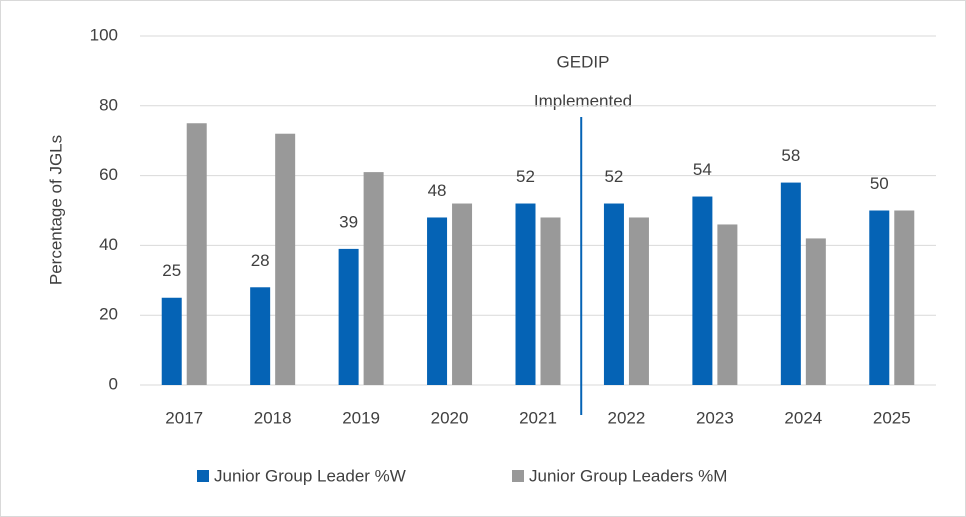 This screenshot has height=517, width=966. Describe the element at coordinates (171, 270) in the screenshot. I see `data-label: 25` at that location.